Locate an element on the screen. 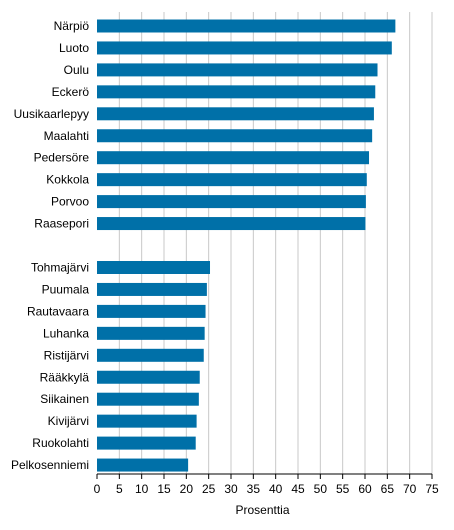  category-label-raasepori: Raasepori is located at coordinates (61, 224).